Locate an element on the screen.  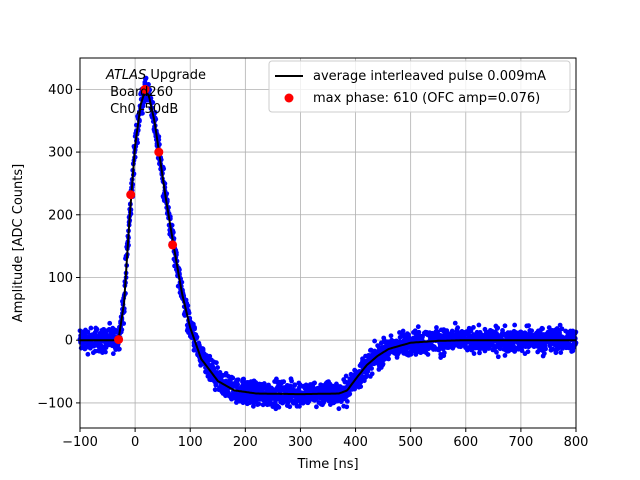
y-tick-label: 200 is located at coordinates (60, 215).